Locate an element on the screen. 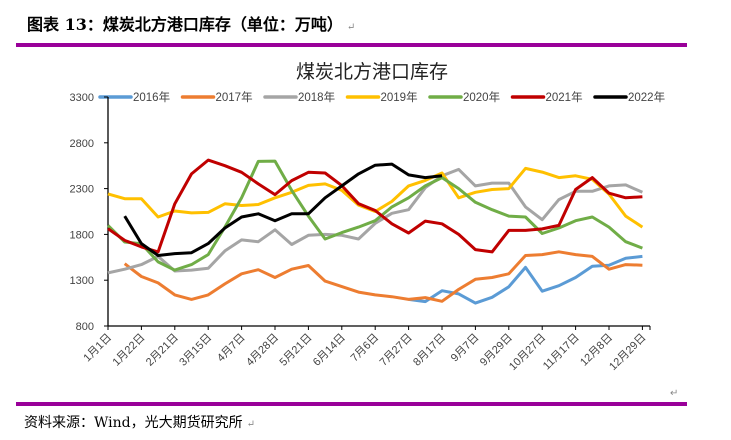 This screenshot has width=731, height=440. x-tick-label: 7月27日 is located at coordinates (396, 350).